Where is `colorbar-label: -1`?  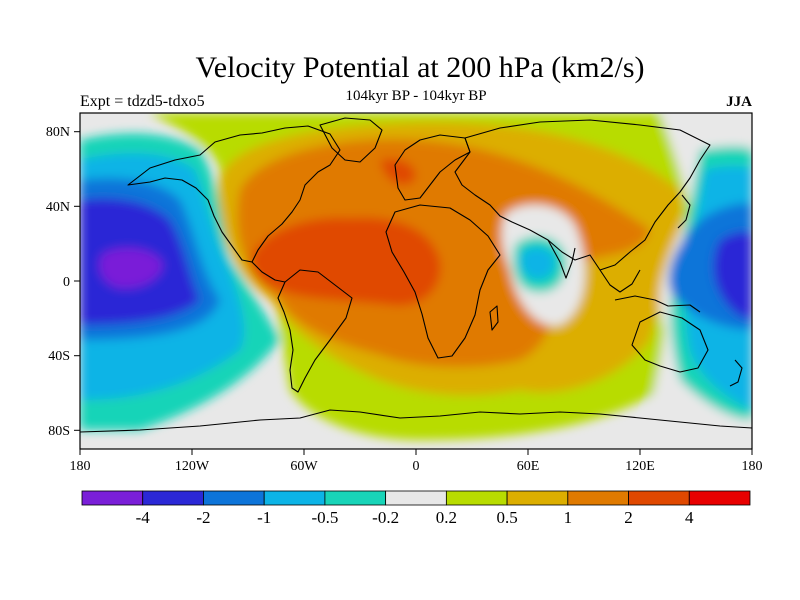
colorbar-label: -1 is located at coordinates (264, 517).